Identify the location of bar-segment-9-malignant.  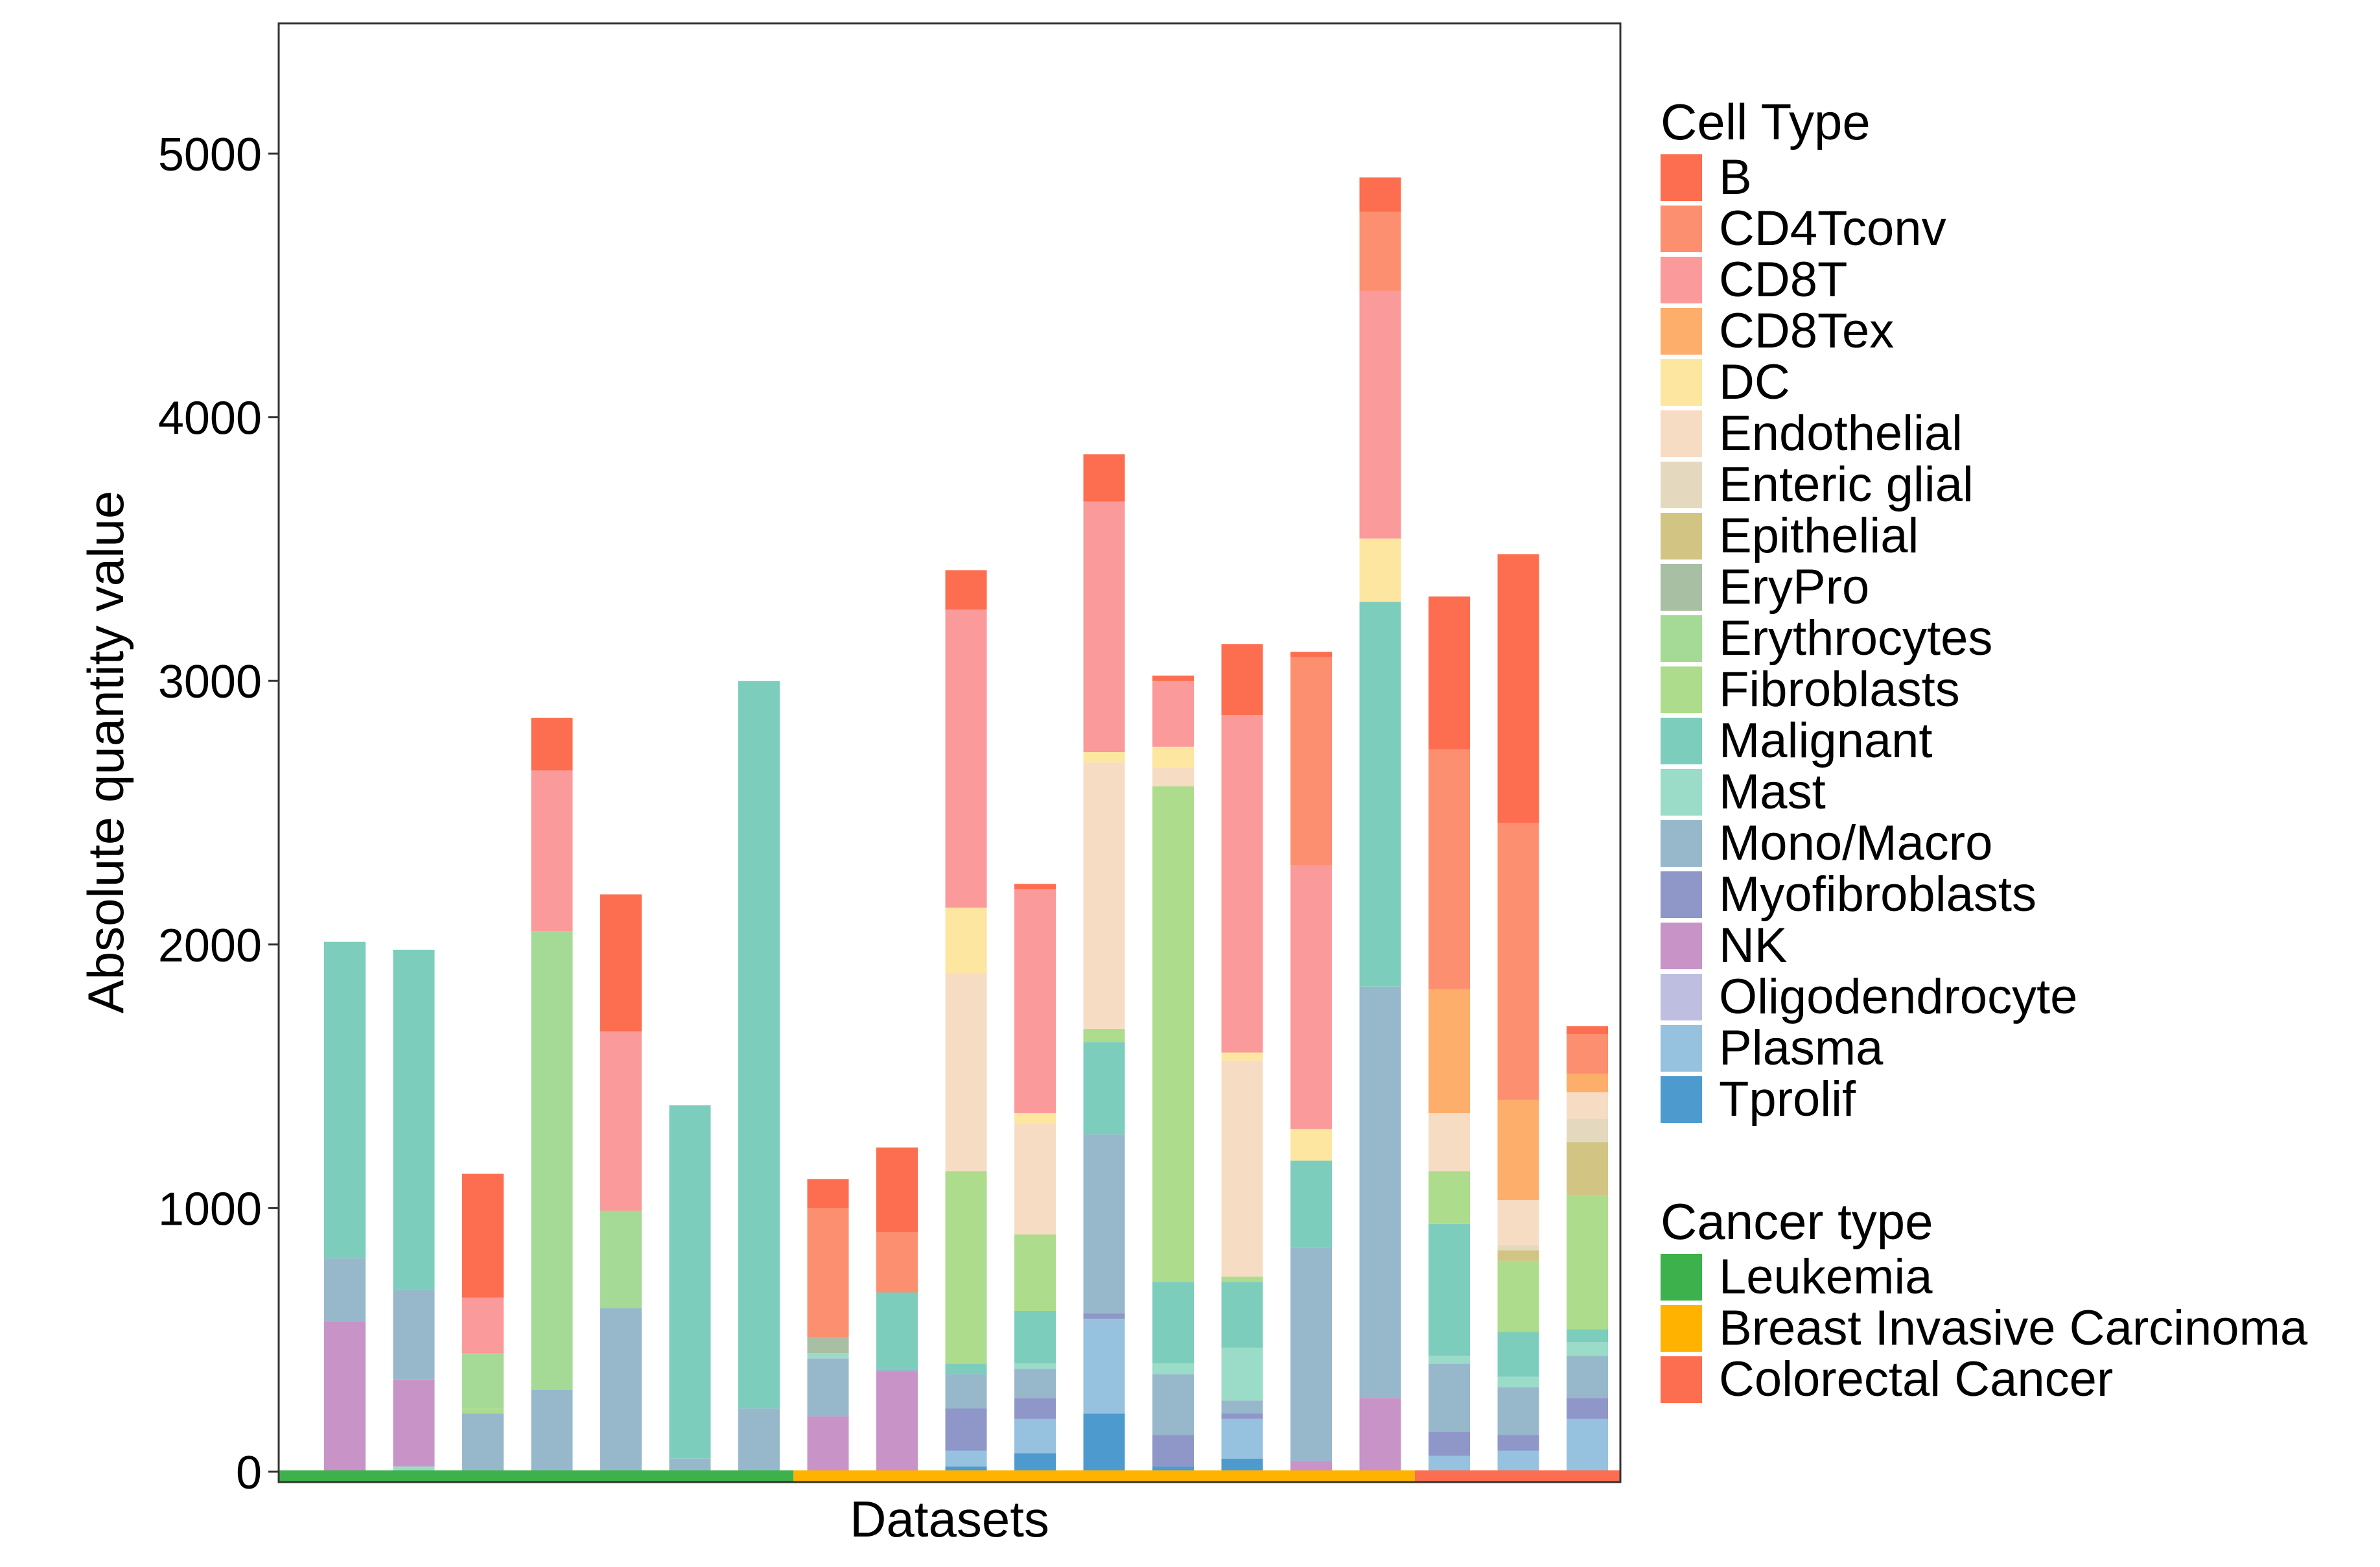
(897, 1330).